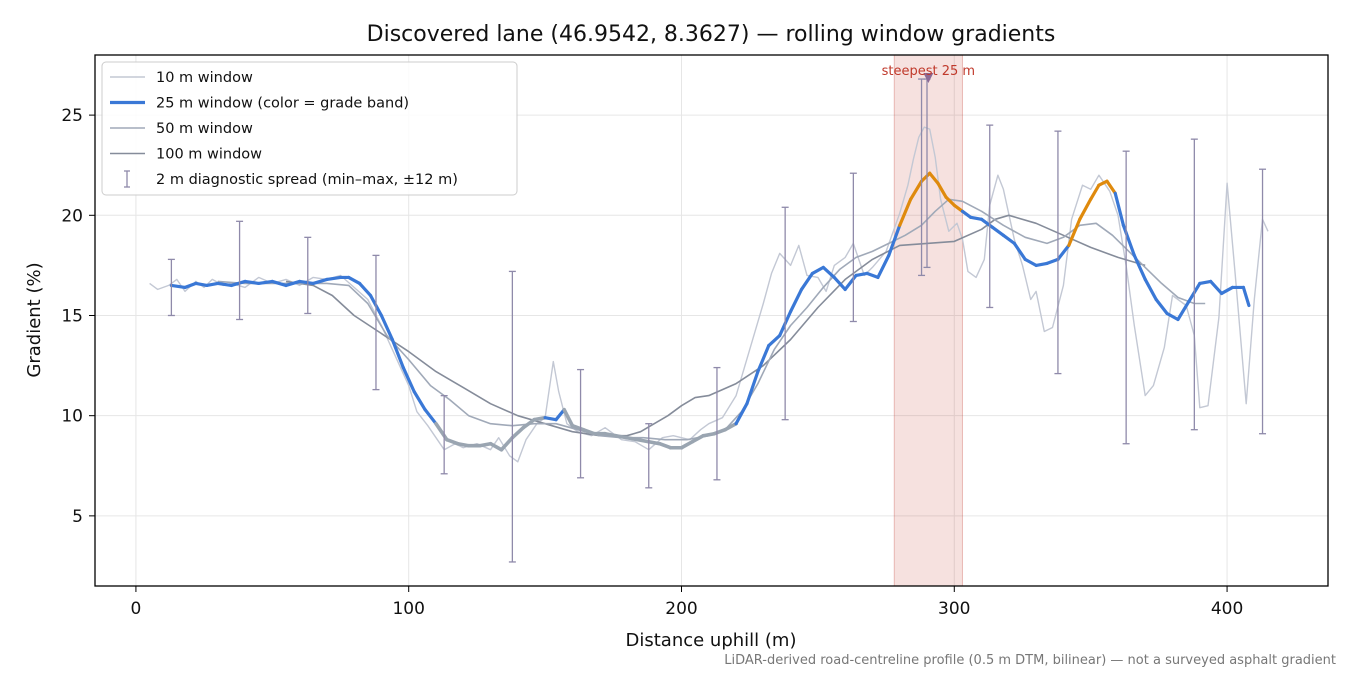  I want to click on legend-label: 50 m window, so click(204, 129).